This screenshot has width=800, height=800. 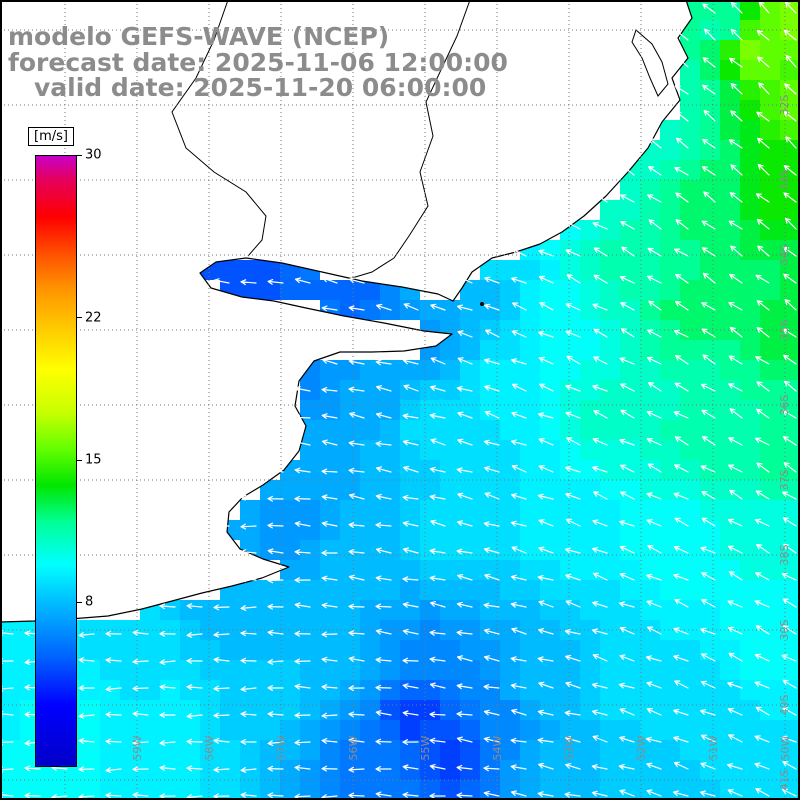 I want to click on valid-date: valid date: 2025-11-20 06:00:00, so click(x=260, y=87).